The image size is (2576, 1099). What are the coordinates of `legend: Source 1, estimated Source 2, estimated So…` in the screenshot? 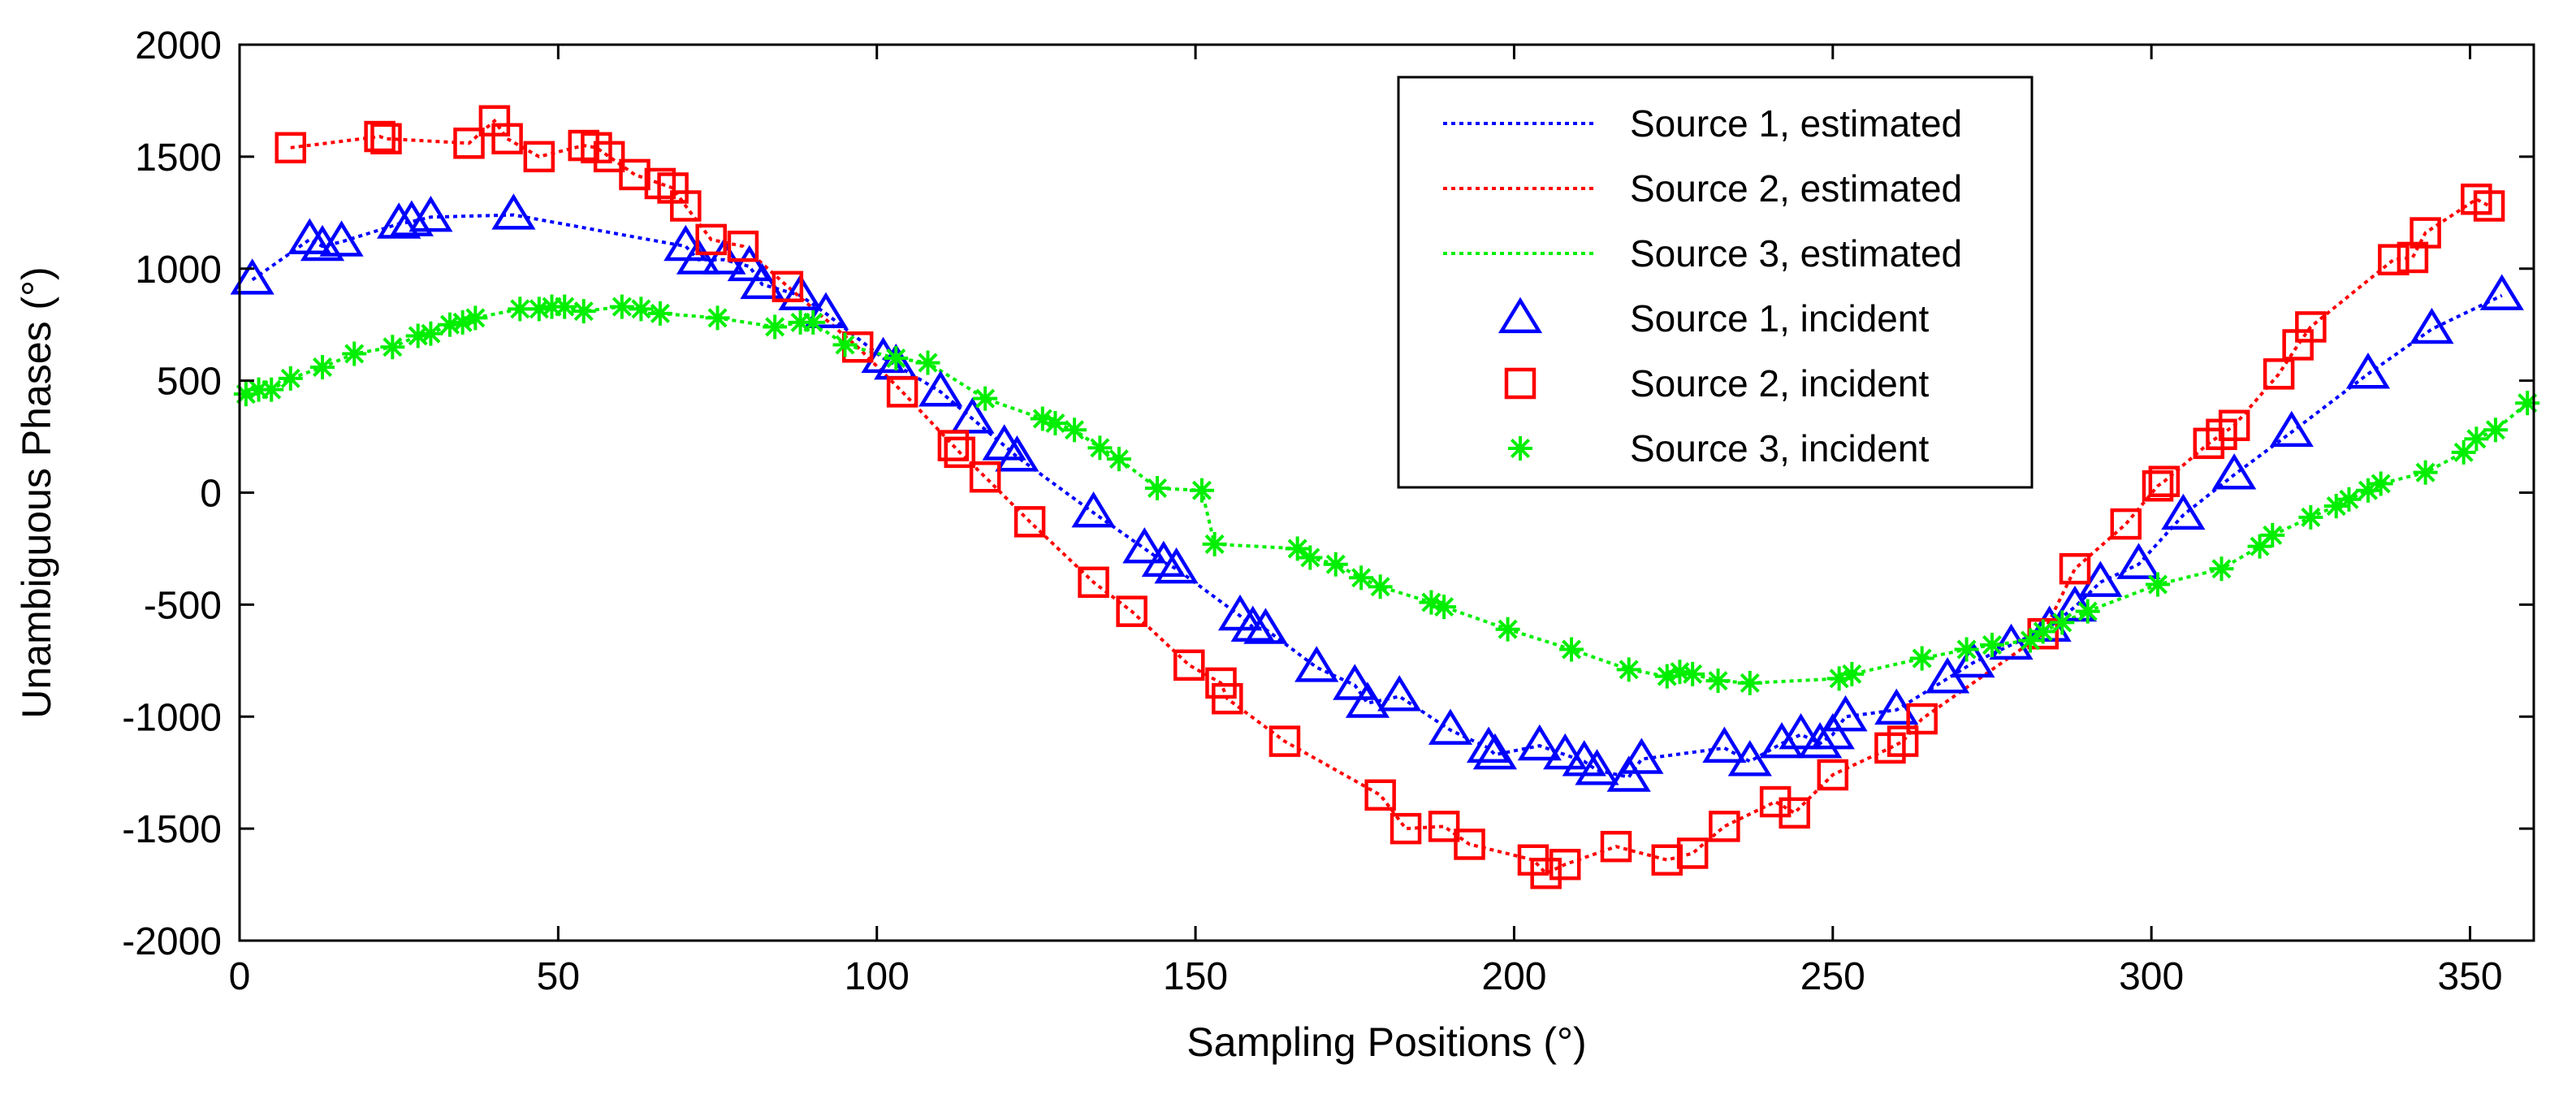 It's located at (1716, 282).